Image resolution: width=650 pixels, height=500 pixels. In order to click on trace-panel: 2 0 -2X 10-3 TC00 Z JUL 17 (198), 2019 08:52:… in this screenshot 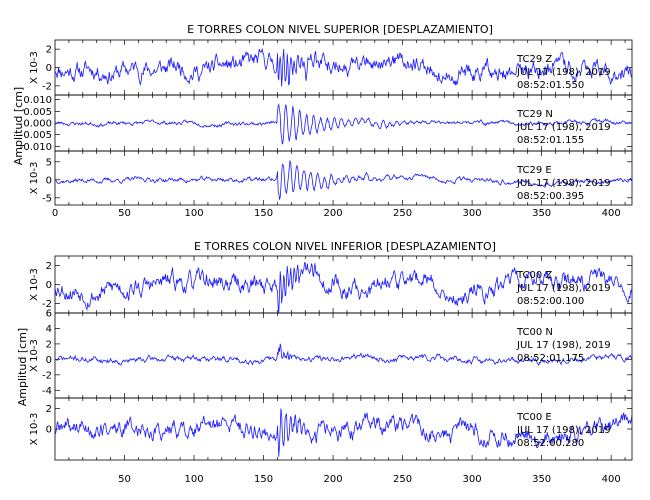, I will do `click(331, 284)`.